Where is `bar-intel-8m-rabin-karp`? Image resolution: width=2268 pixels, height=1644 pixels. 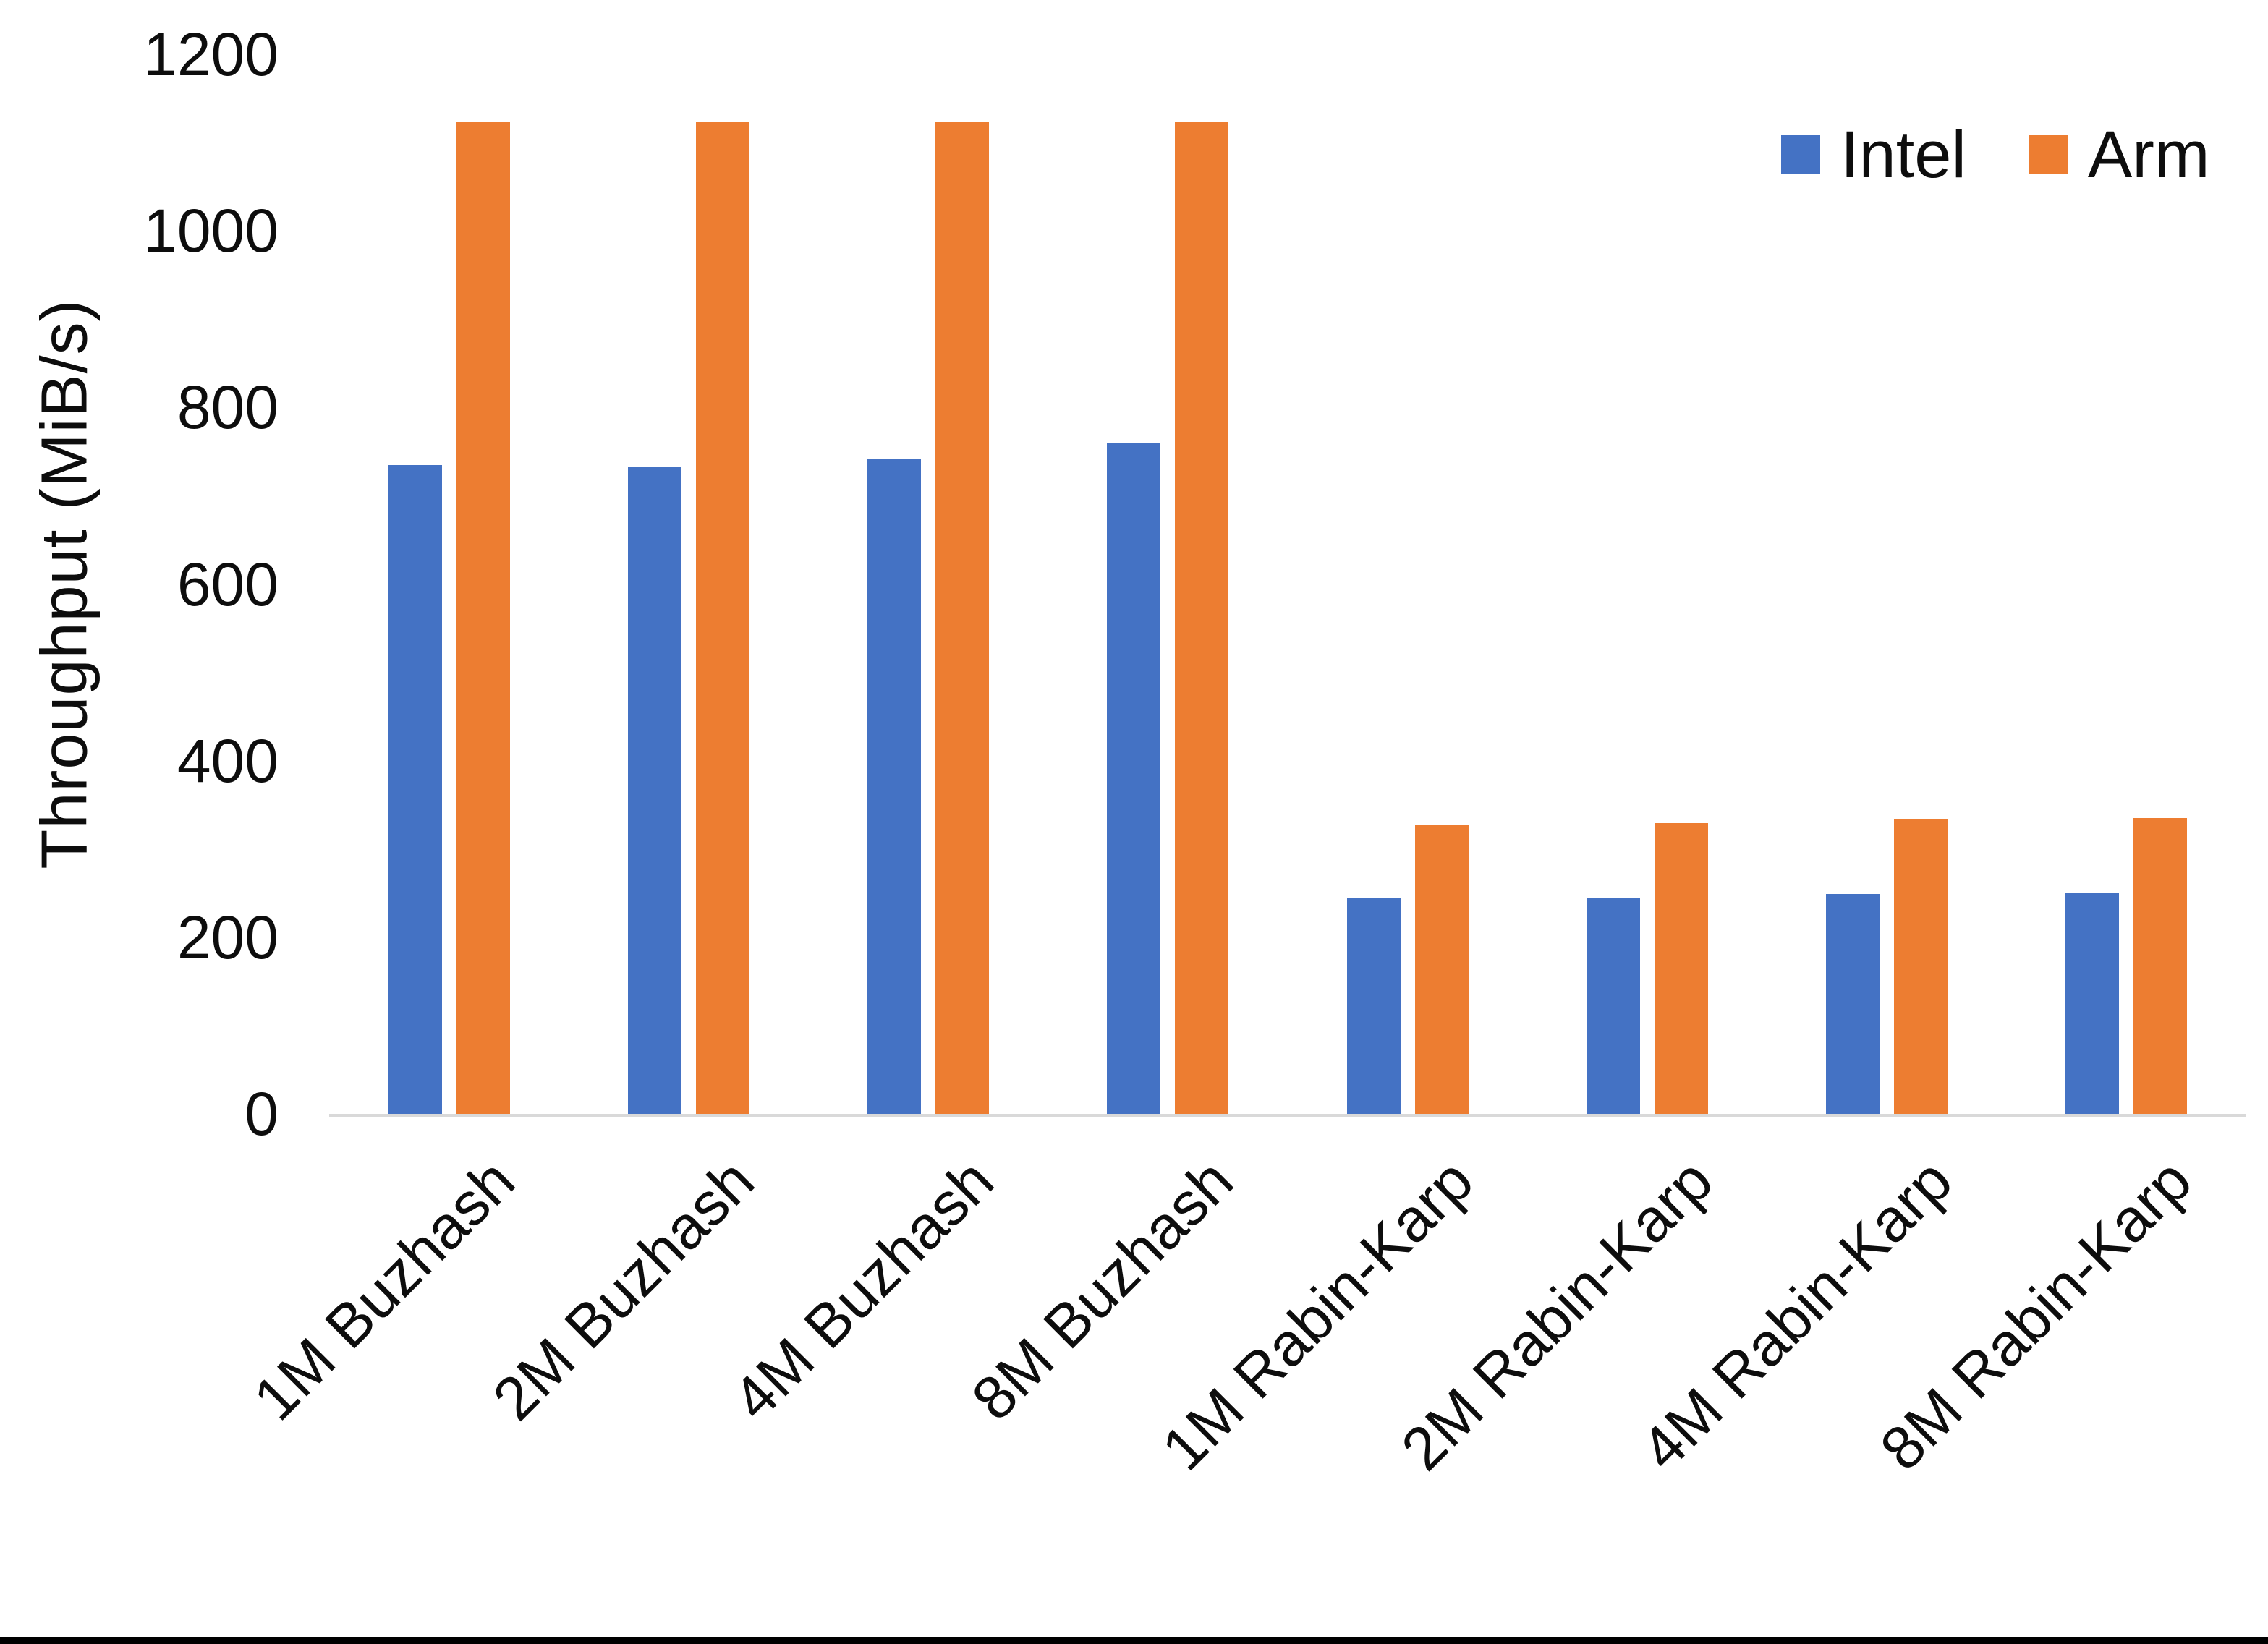 bar-intel-8m-rabin-karp is located at coordinates (2092, 1003).